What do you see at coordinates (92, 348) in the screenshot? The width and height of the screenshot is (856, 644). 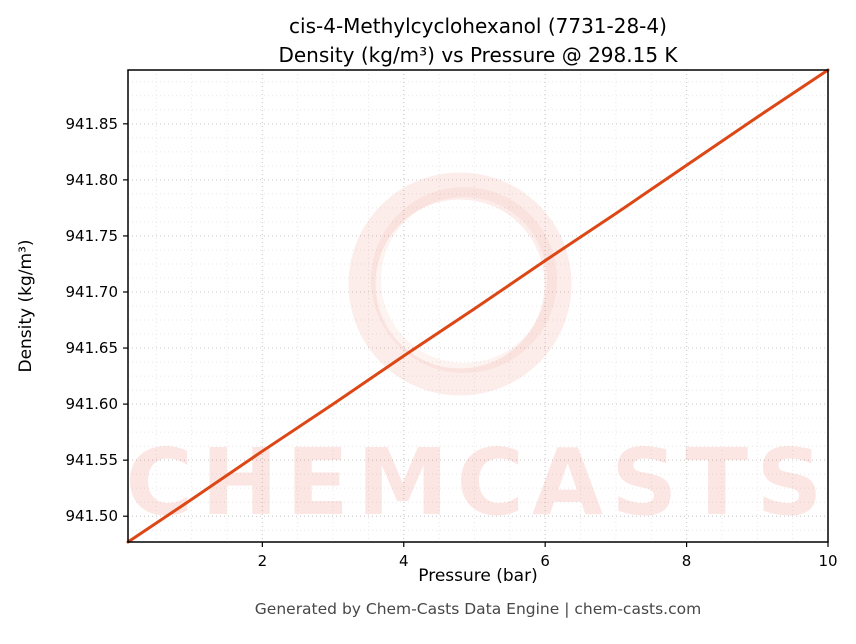 I see `y-tick-label: 941.65` at bounding box center [92, 348].